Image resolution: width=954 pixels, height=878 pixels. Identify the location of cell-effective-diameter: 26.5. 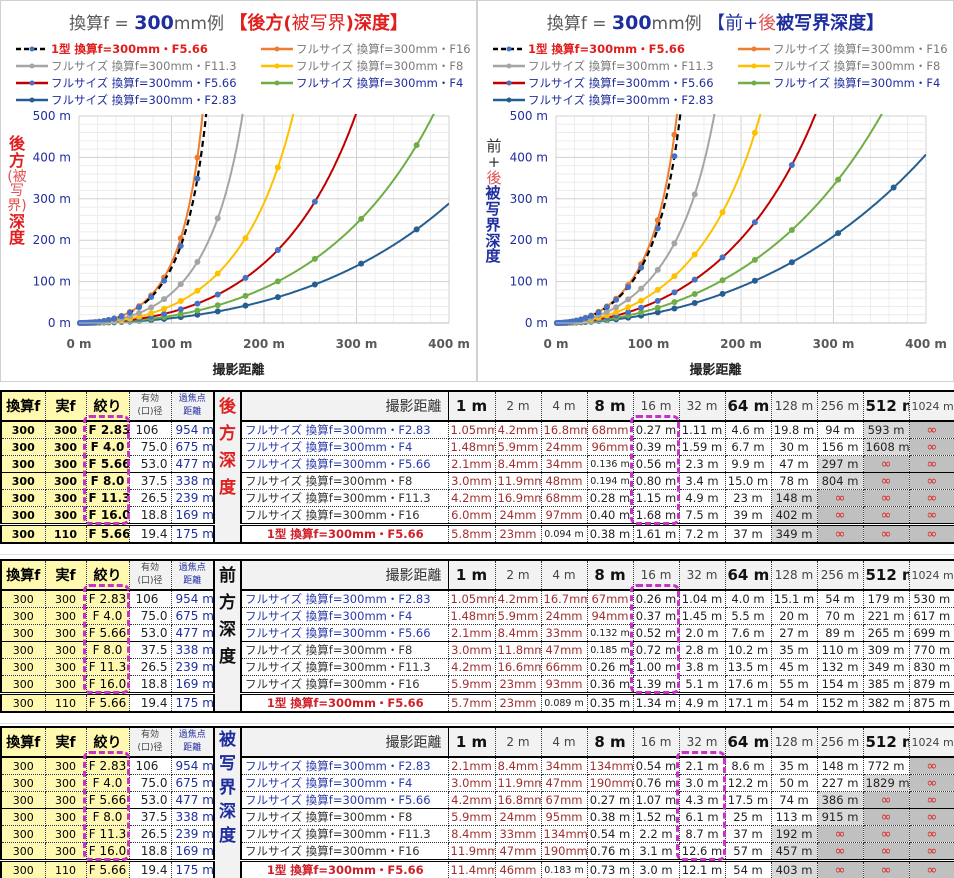
(150, 498).